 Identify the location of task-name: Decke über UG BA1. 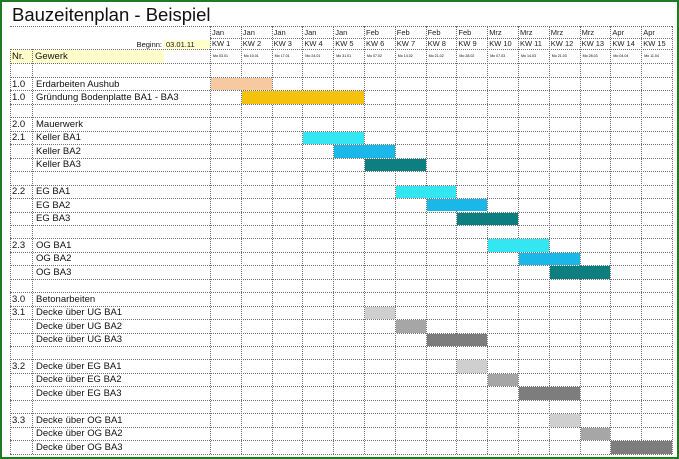
(79, 313).